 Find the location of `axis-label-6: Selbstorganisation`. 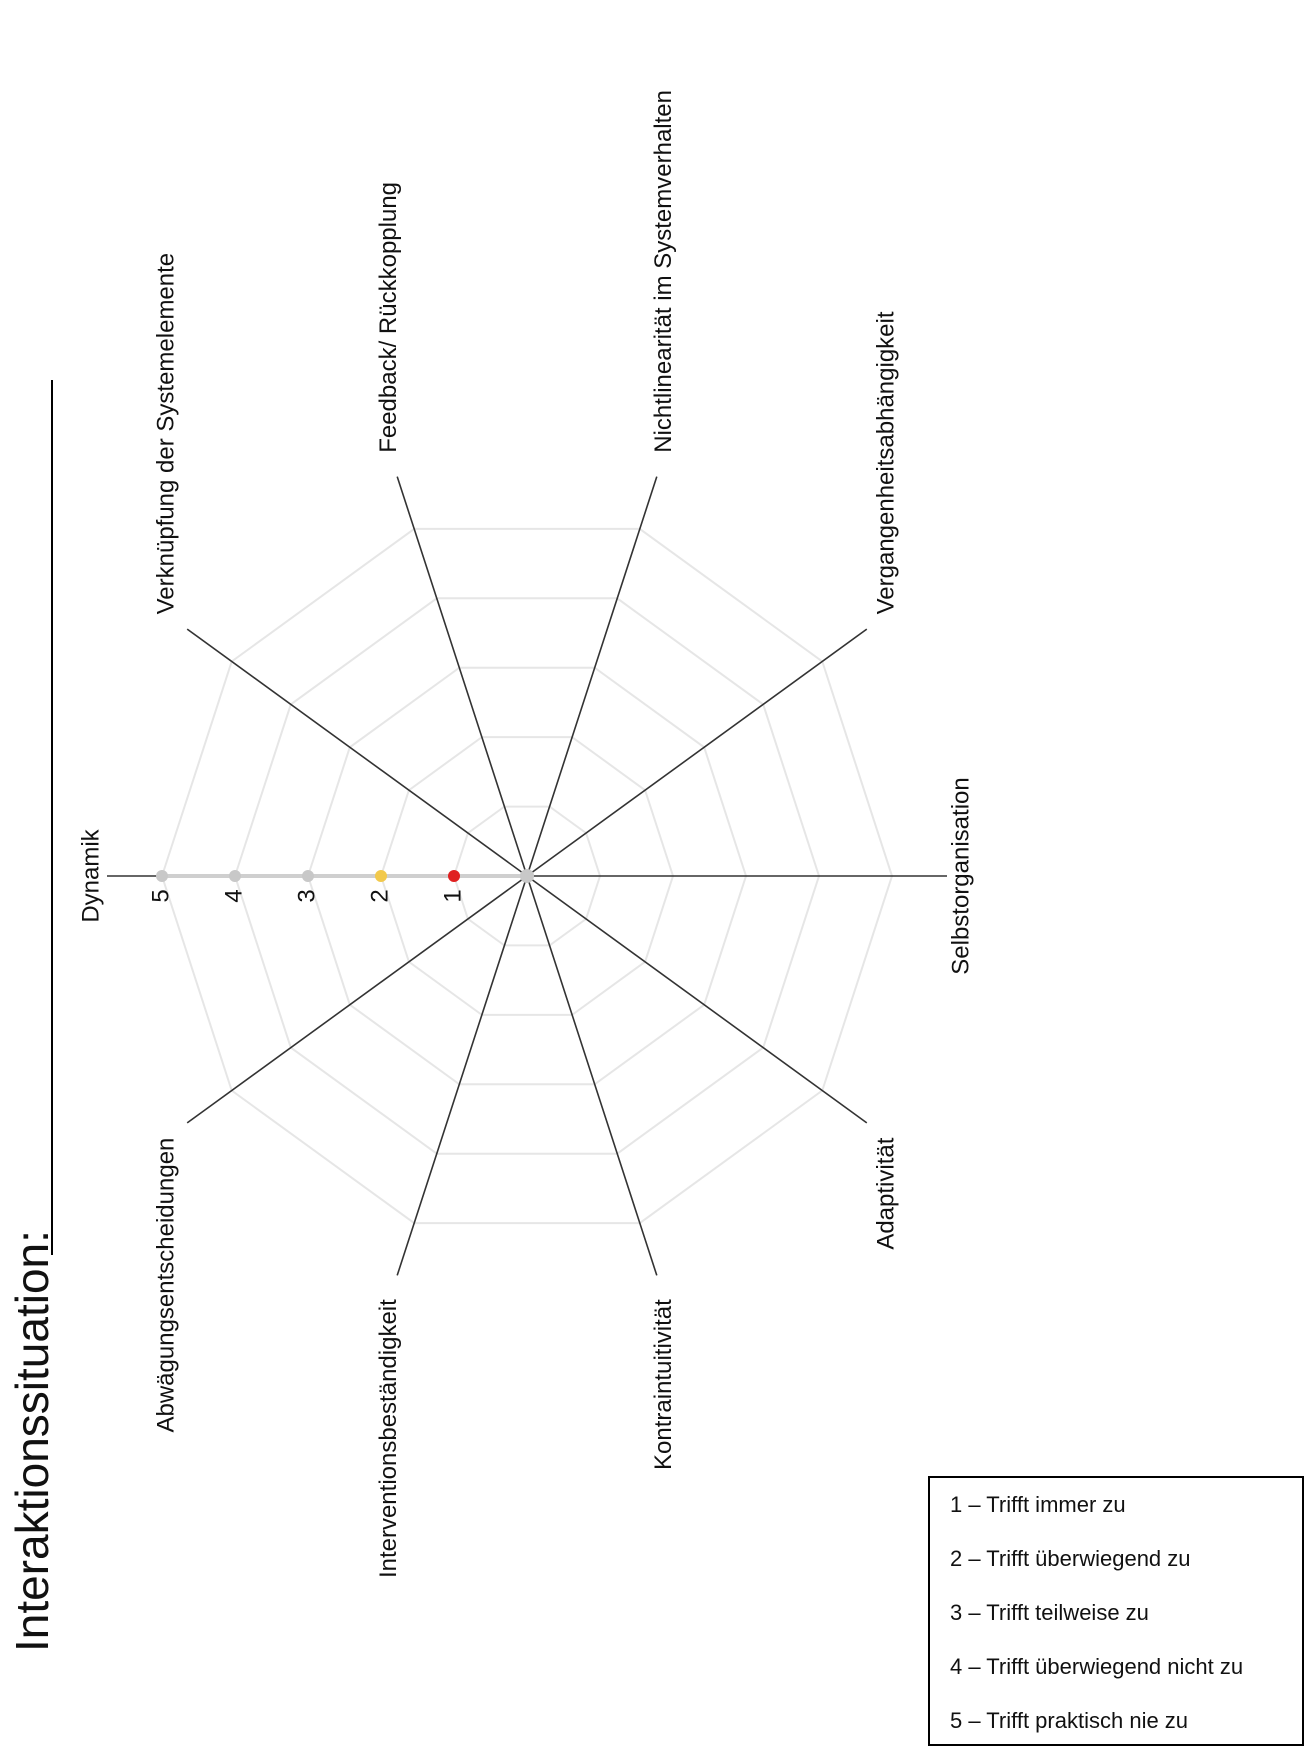

axis-label-6: Selbstorganisation is located at coordinates (960, 875).